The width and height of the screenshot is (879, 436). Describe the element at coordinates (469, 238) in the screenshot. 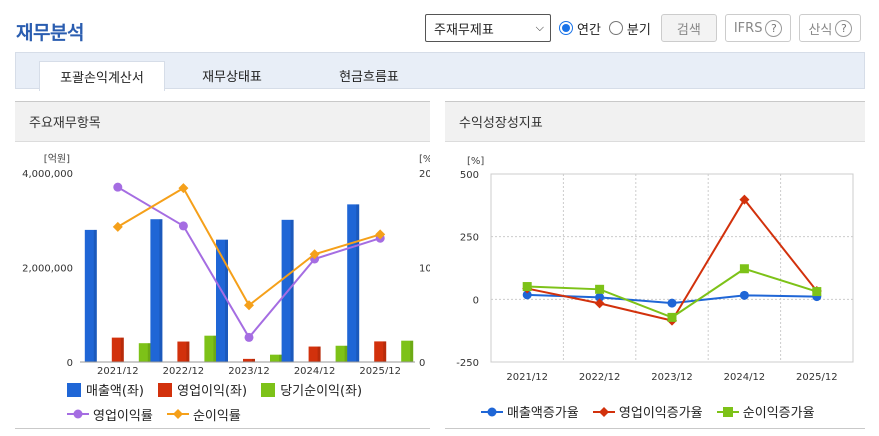

I see `y-tick-label: 250` at that location.